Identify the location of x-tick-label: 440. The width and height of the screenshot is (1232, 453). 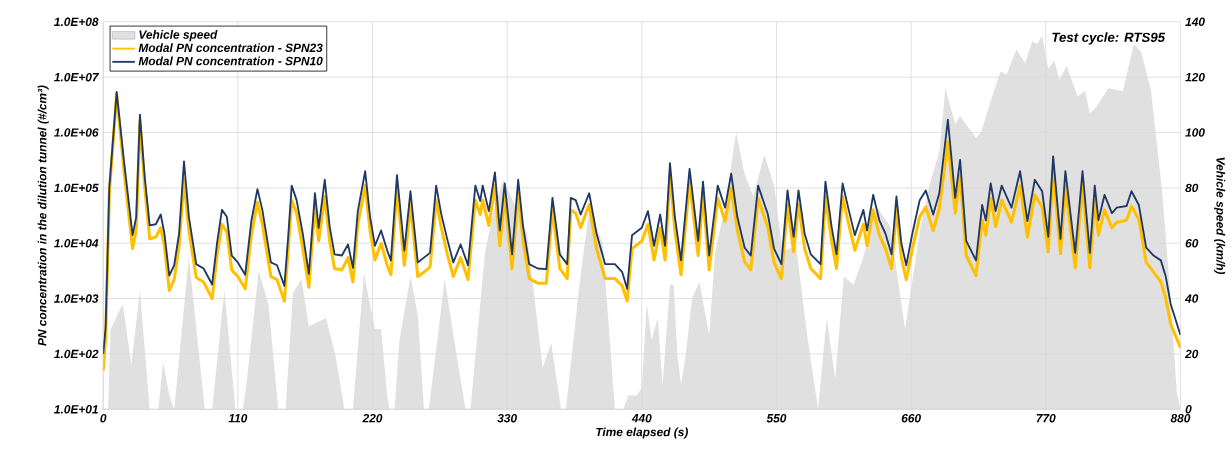
(641, 418).